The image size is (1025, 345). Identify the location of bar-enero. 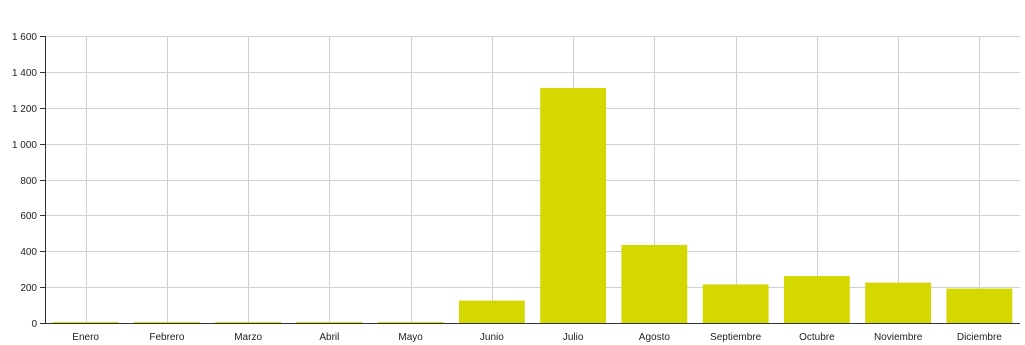
(85, 322).